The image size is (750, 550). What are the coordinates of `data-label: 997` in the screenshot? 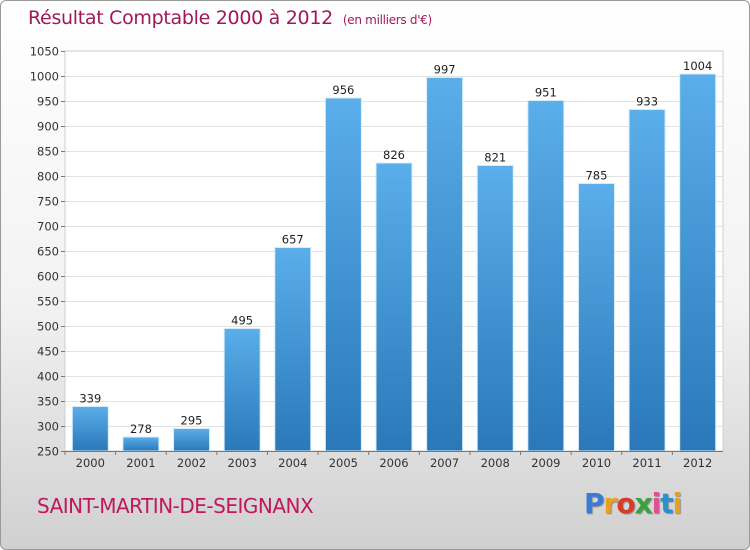 It's located at (445, 70).